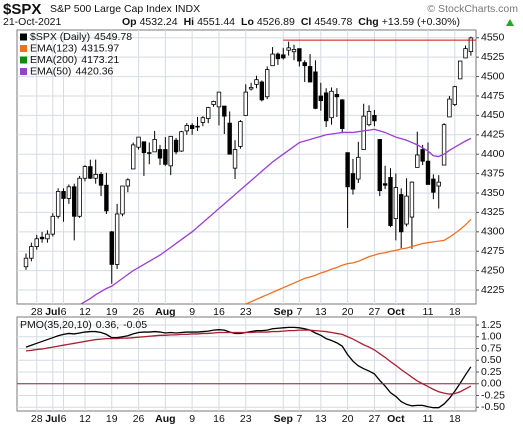 This screenshot has width=523, height=431. Describe the element at coordinates (246, 312) in the screenshot. I see `x-tick-label: 23` at that location.